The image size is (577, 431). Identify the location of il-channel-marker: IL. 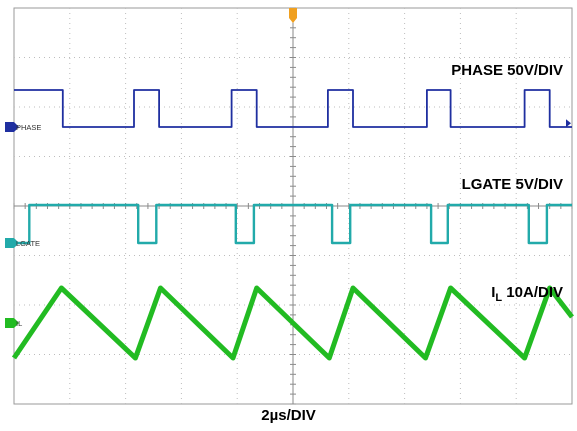
(13, 323).